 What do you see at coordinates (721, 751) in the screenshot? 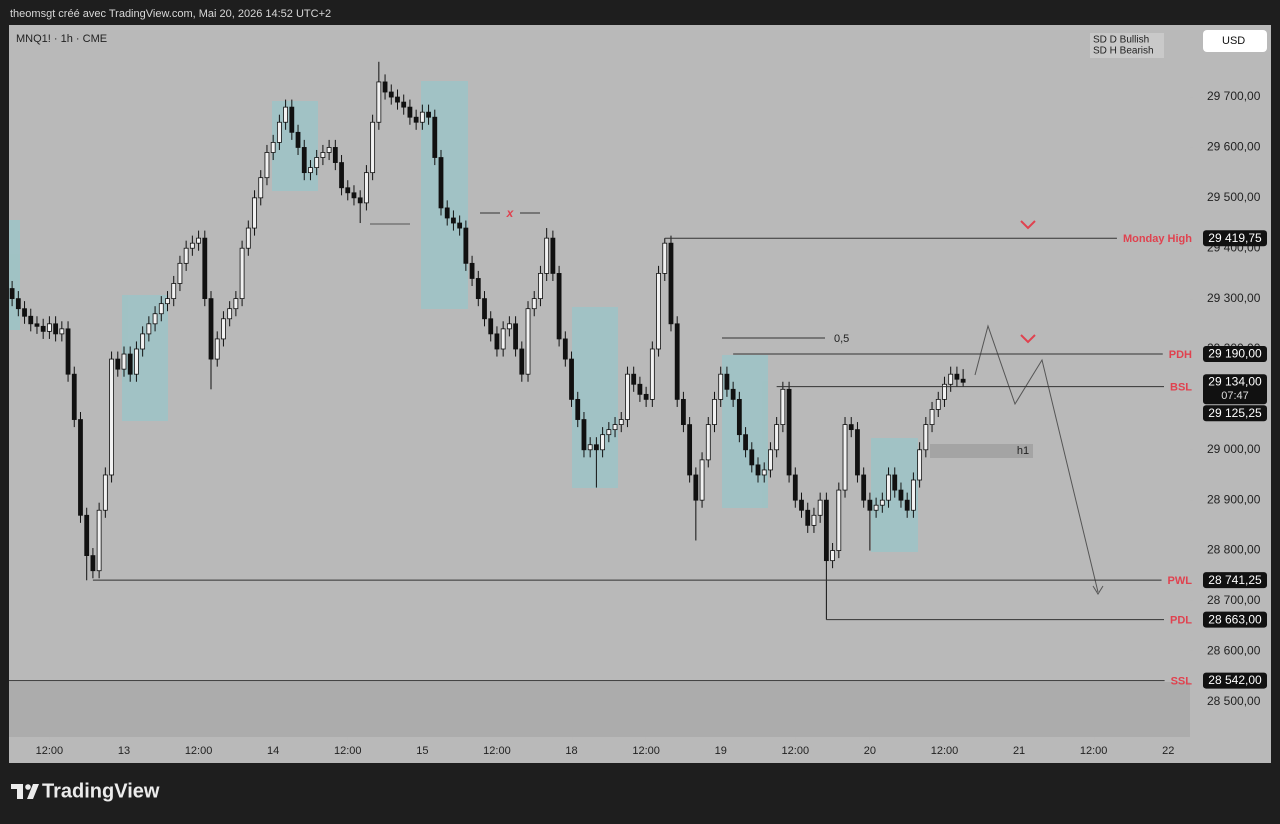
I see `x-tick-label: 19` at bounding box center [721, 751].